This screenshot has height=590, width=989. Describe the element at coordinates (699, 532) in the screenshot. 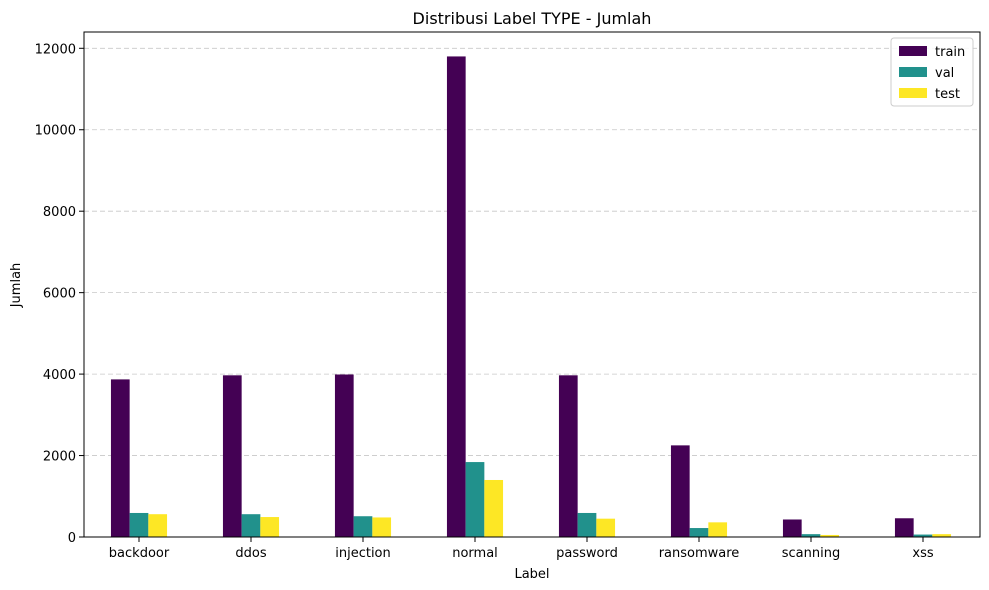

I see `bar-val-ransomware` at that location.